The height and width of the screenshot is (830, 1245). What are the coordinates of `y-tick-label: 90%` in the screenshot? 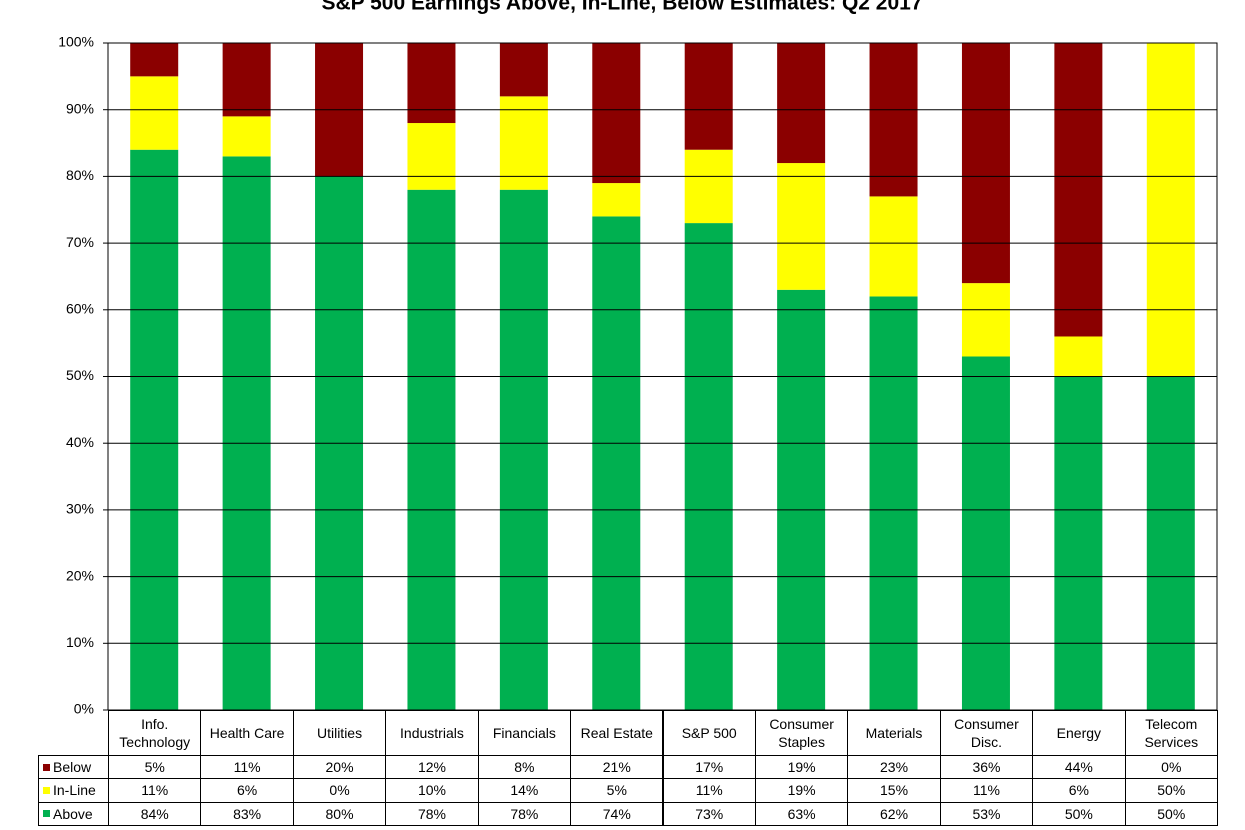 It's located at (80, 108).